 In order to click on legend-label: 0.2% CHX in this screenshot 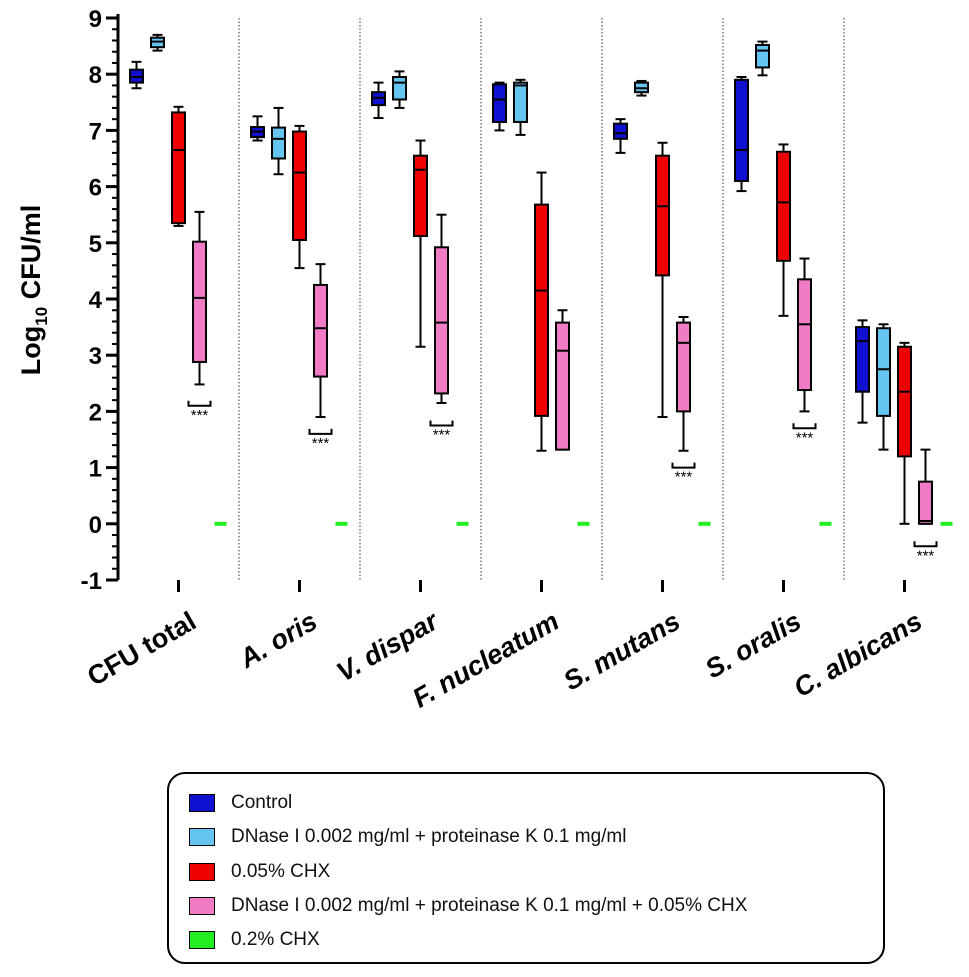, I will do `click(275, 939)`.